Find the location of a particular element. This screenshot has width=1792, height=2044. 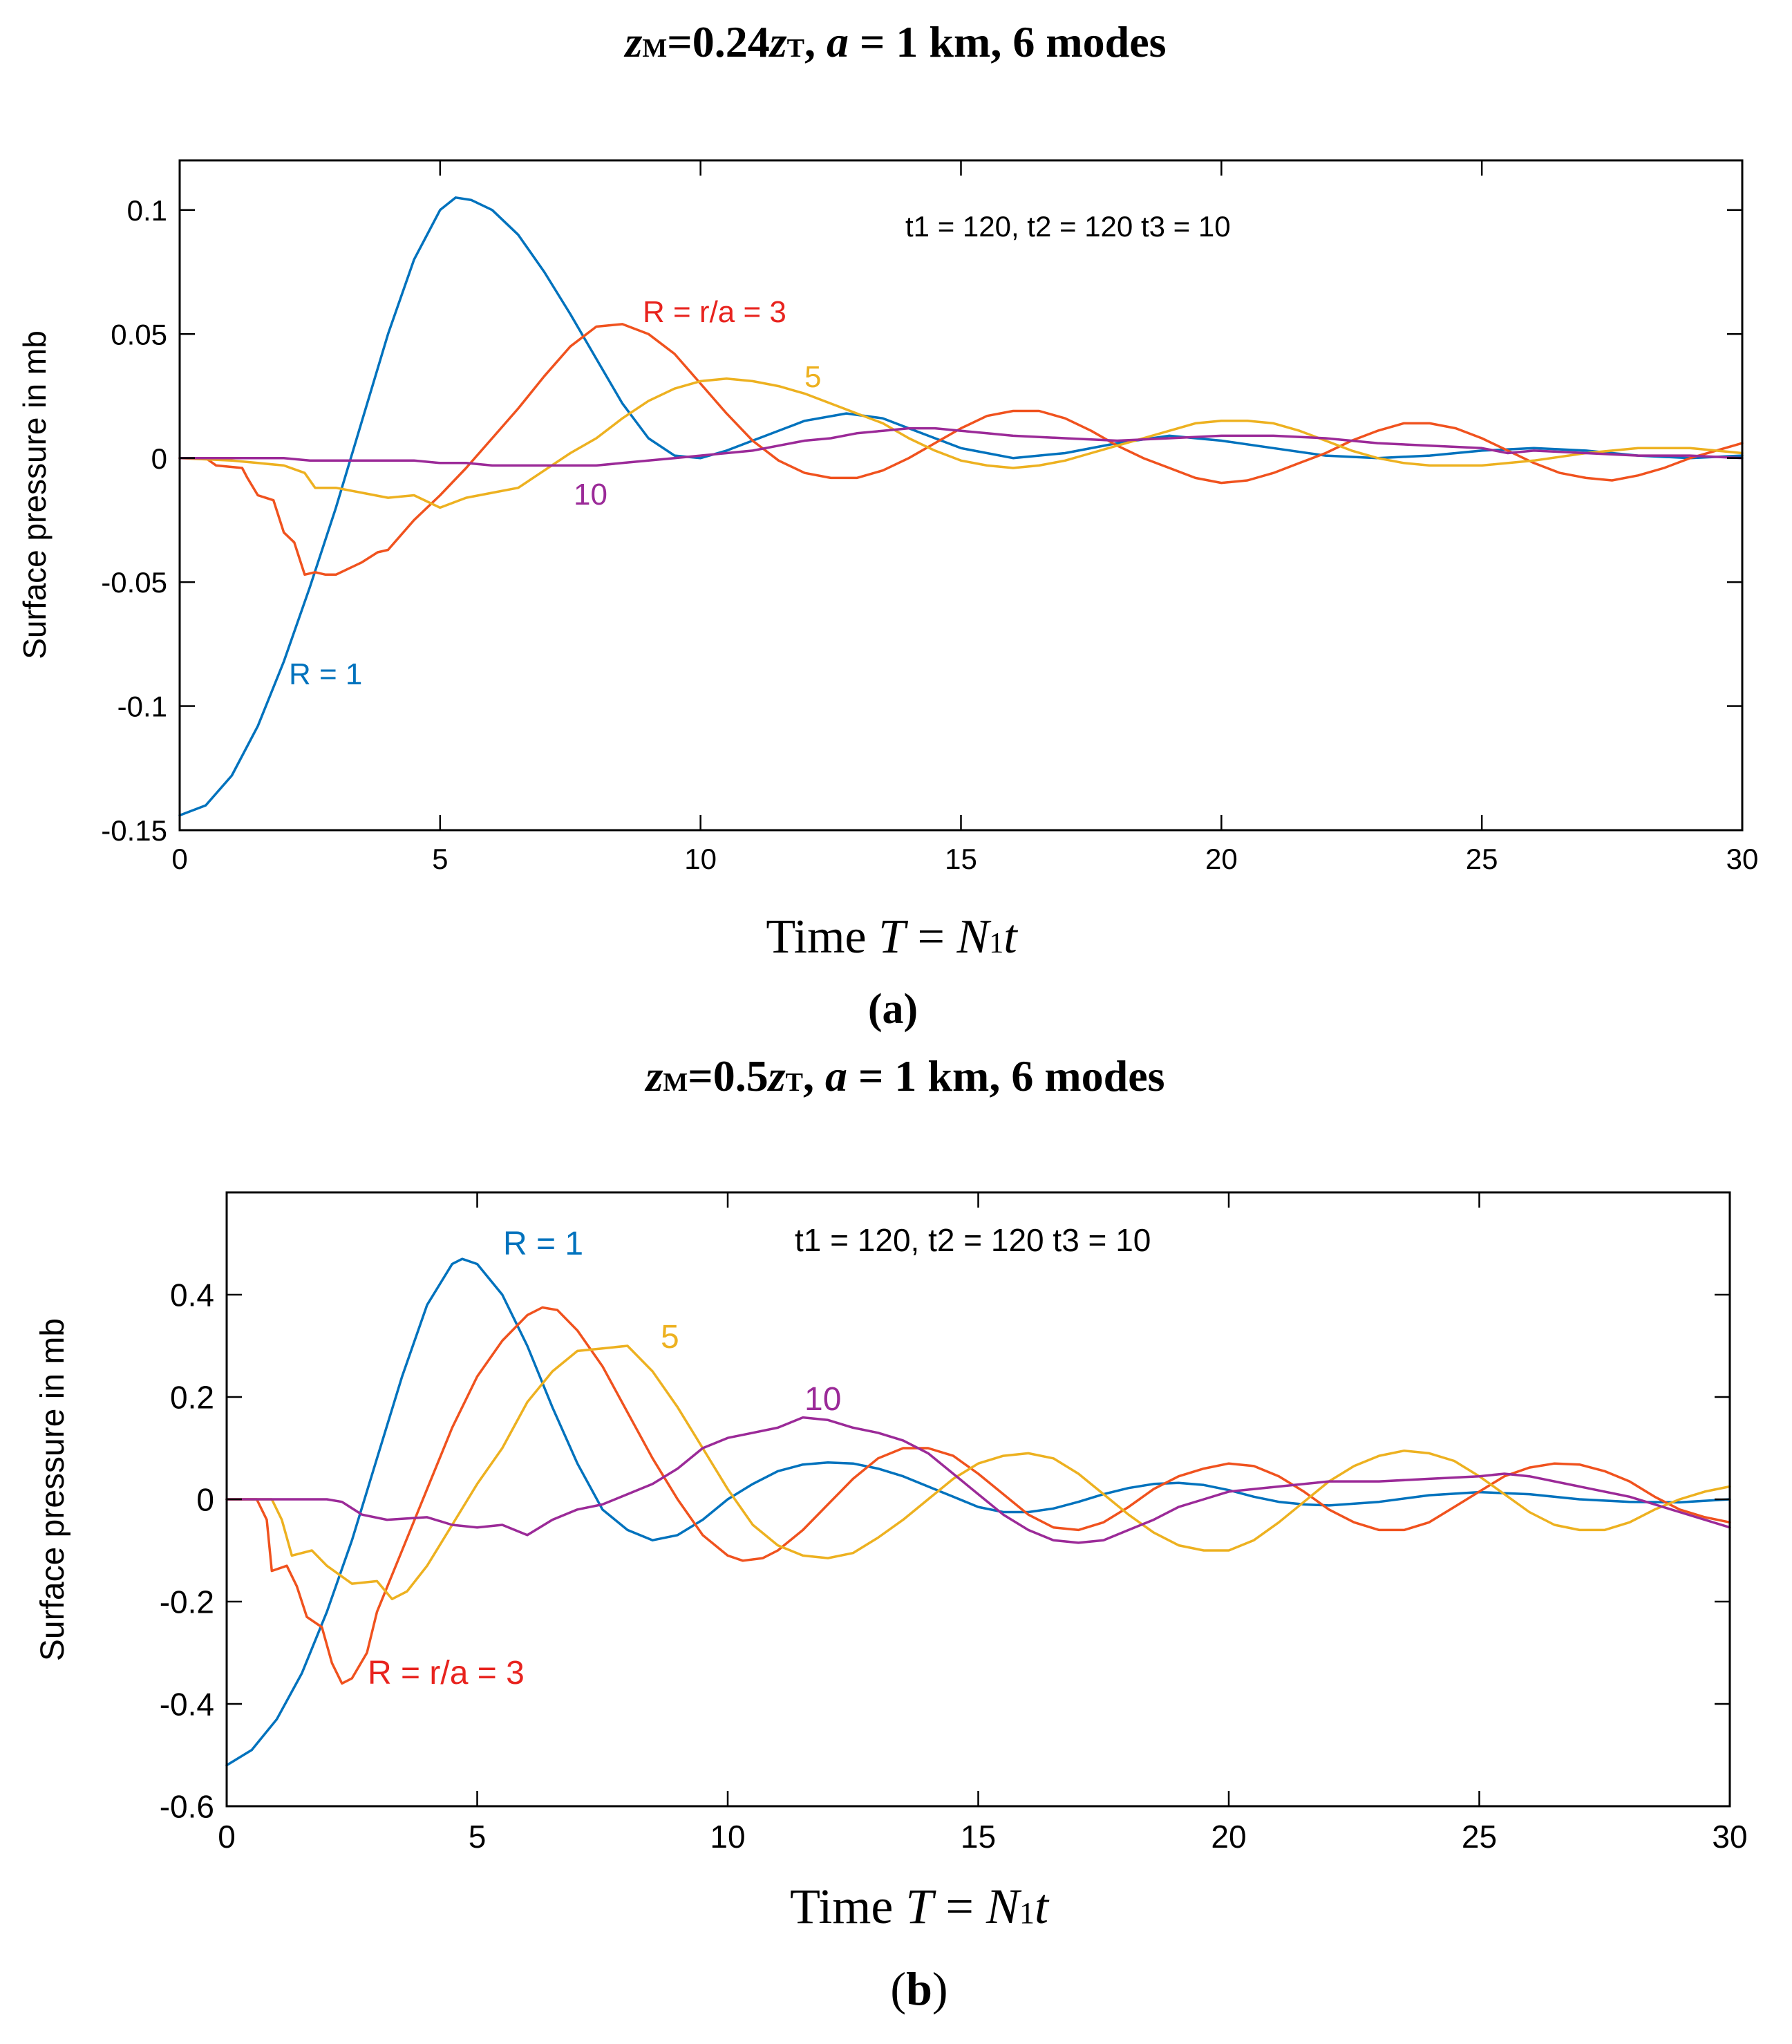

panel-a-series-r5 is located at coordinates (961, 443).